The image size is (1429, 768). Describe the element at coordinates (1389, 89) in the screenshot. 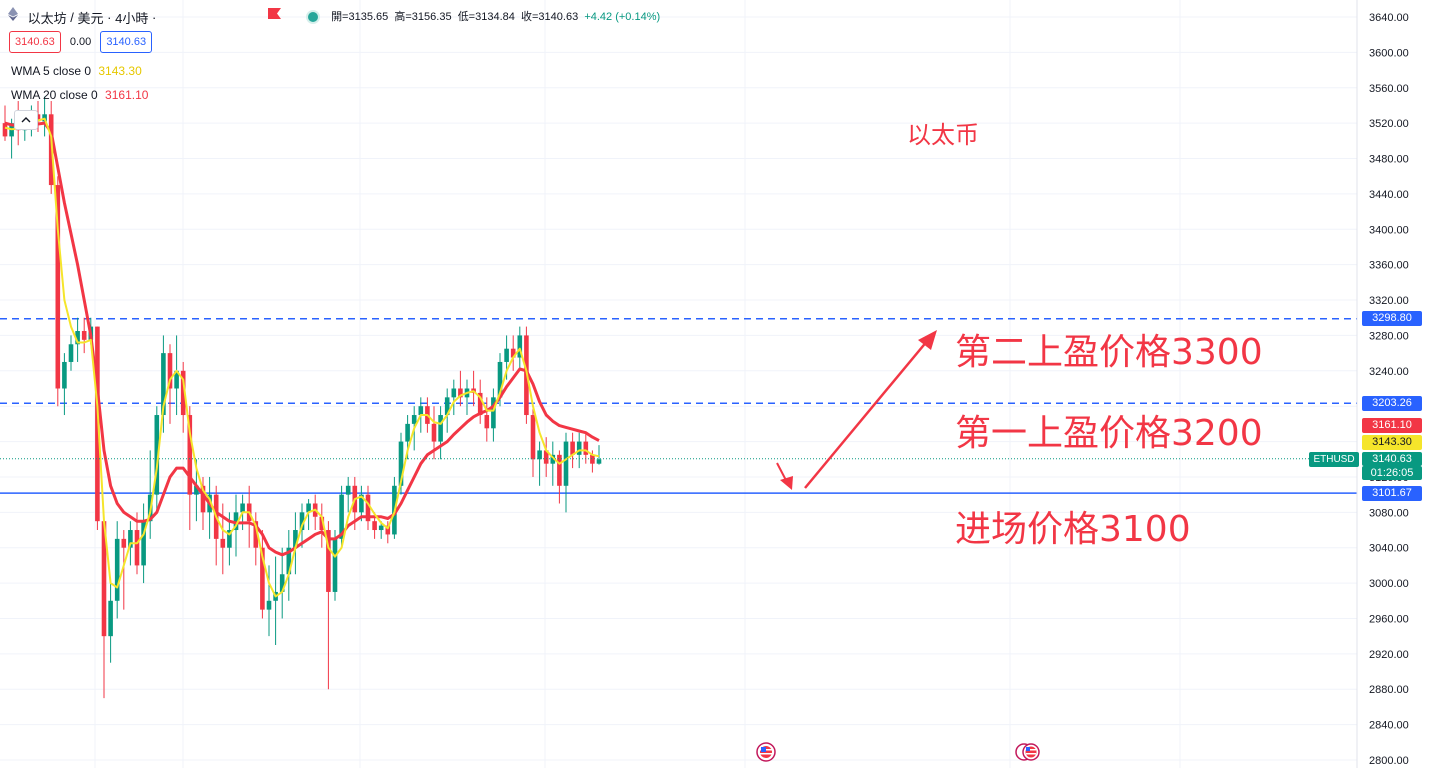

I see `price-tick-label: 3560.00` at that location.